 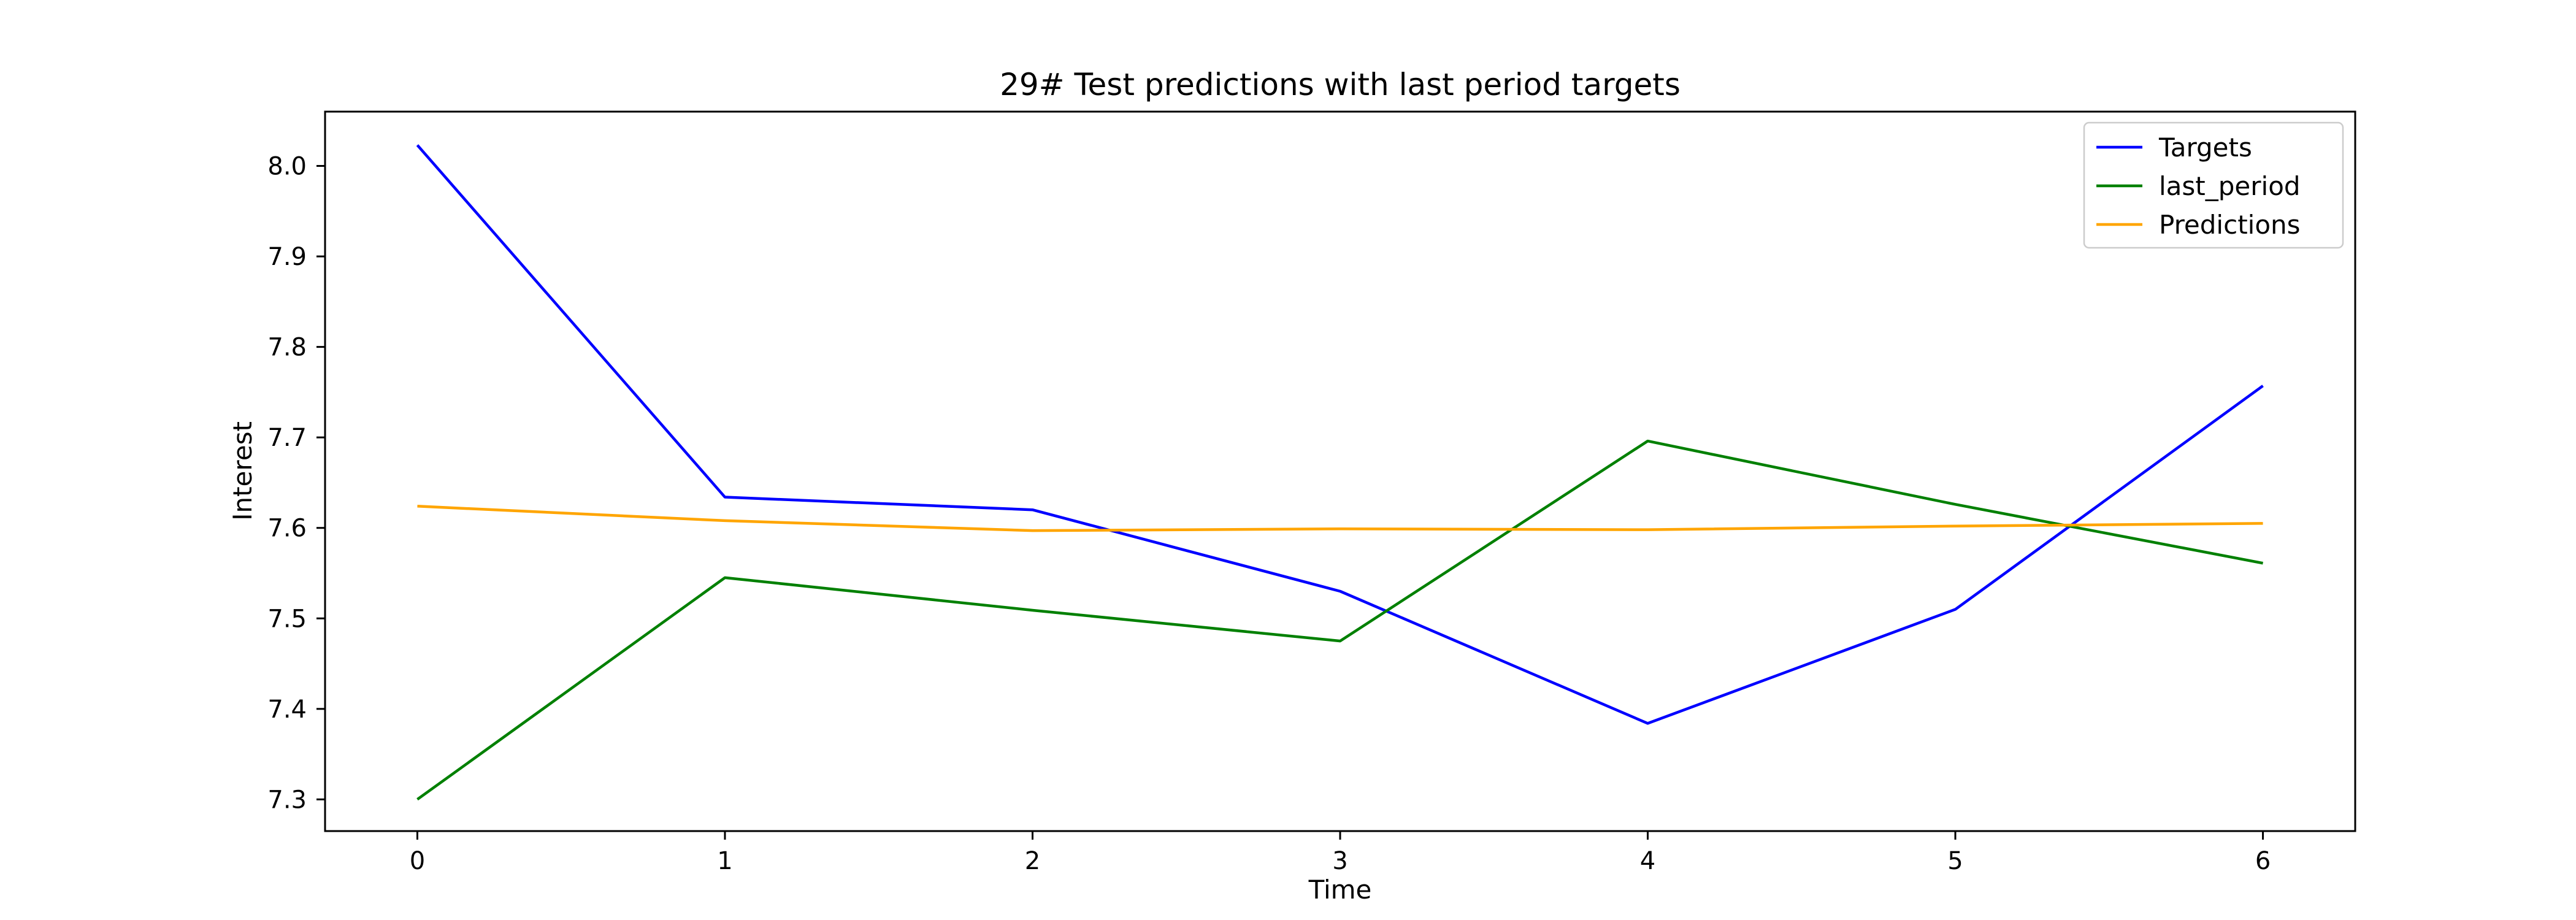 What do you see at coordinates (1339, 861) in the screenshot?
I see `x-tick-label: 3` at bounding box center [1339, 861].